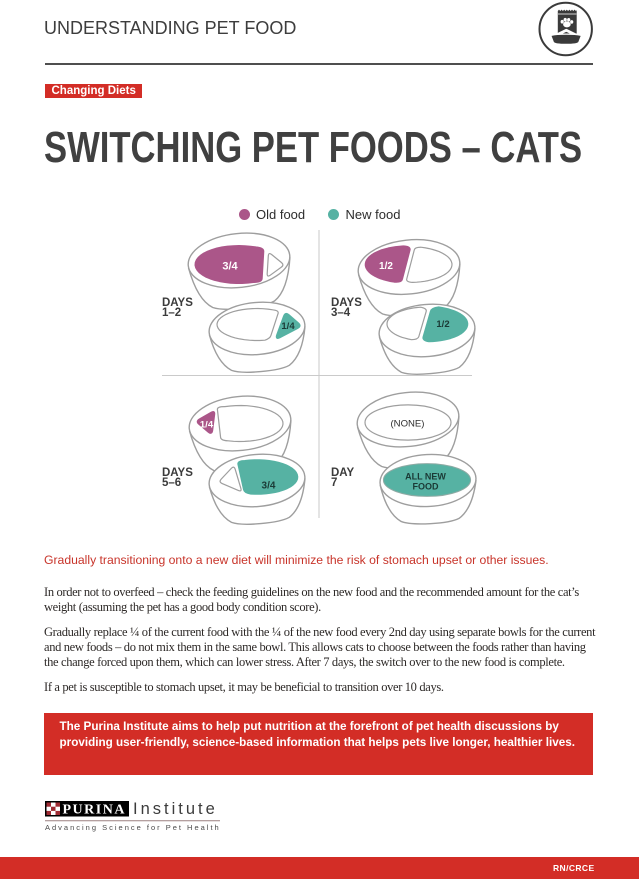 The image size is (639, 879). What do you see at coordinates (175, 809) in the screenshot?
I see `svg-text: Institute` at bounding box center [175, 809].